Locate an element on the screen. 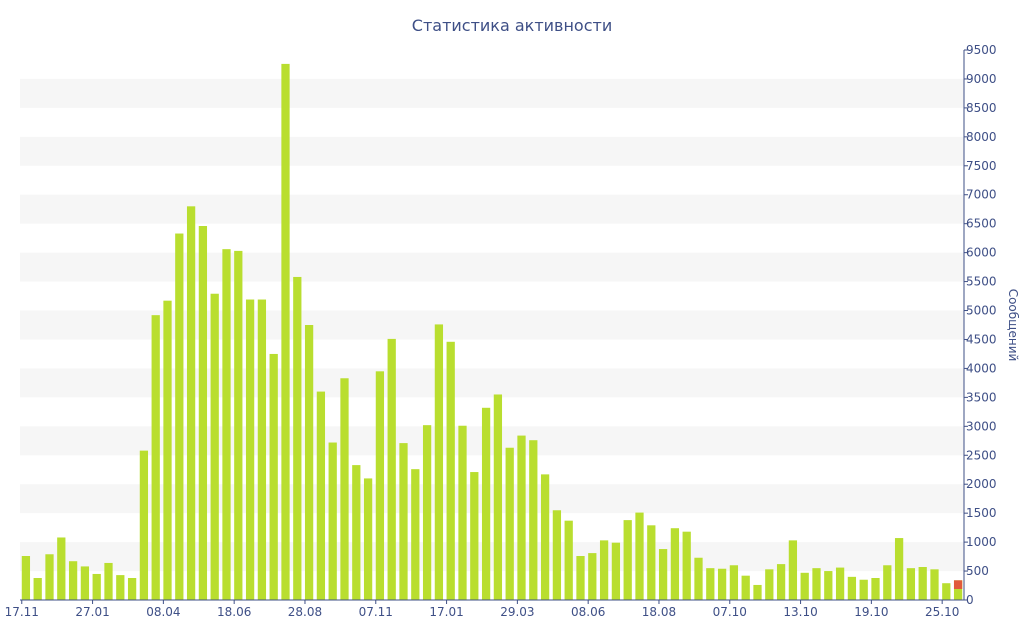 Image resolution: width=1024 pixels, height=640 pixels. y-tick-label: 8000 is located at coordinates (981, 137).